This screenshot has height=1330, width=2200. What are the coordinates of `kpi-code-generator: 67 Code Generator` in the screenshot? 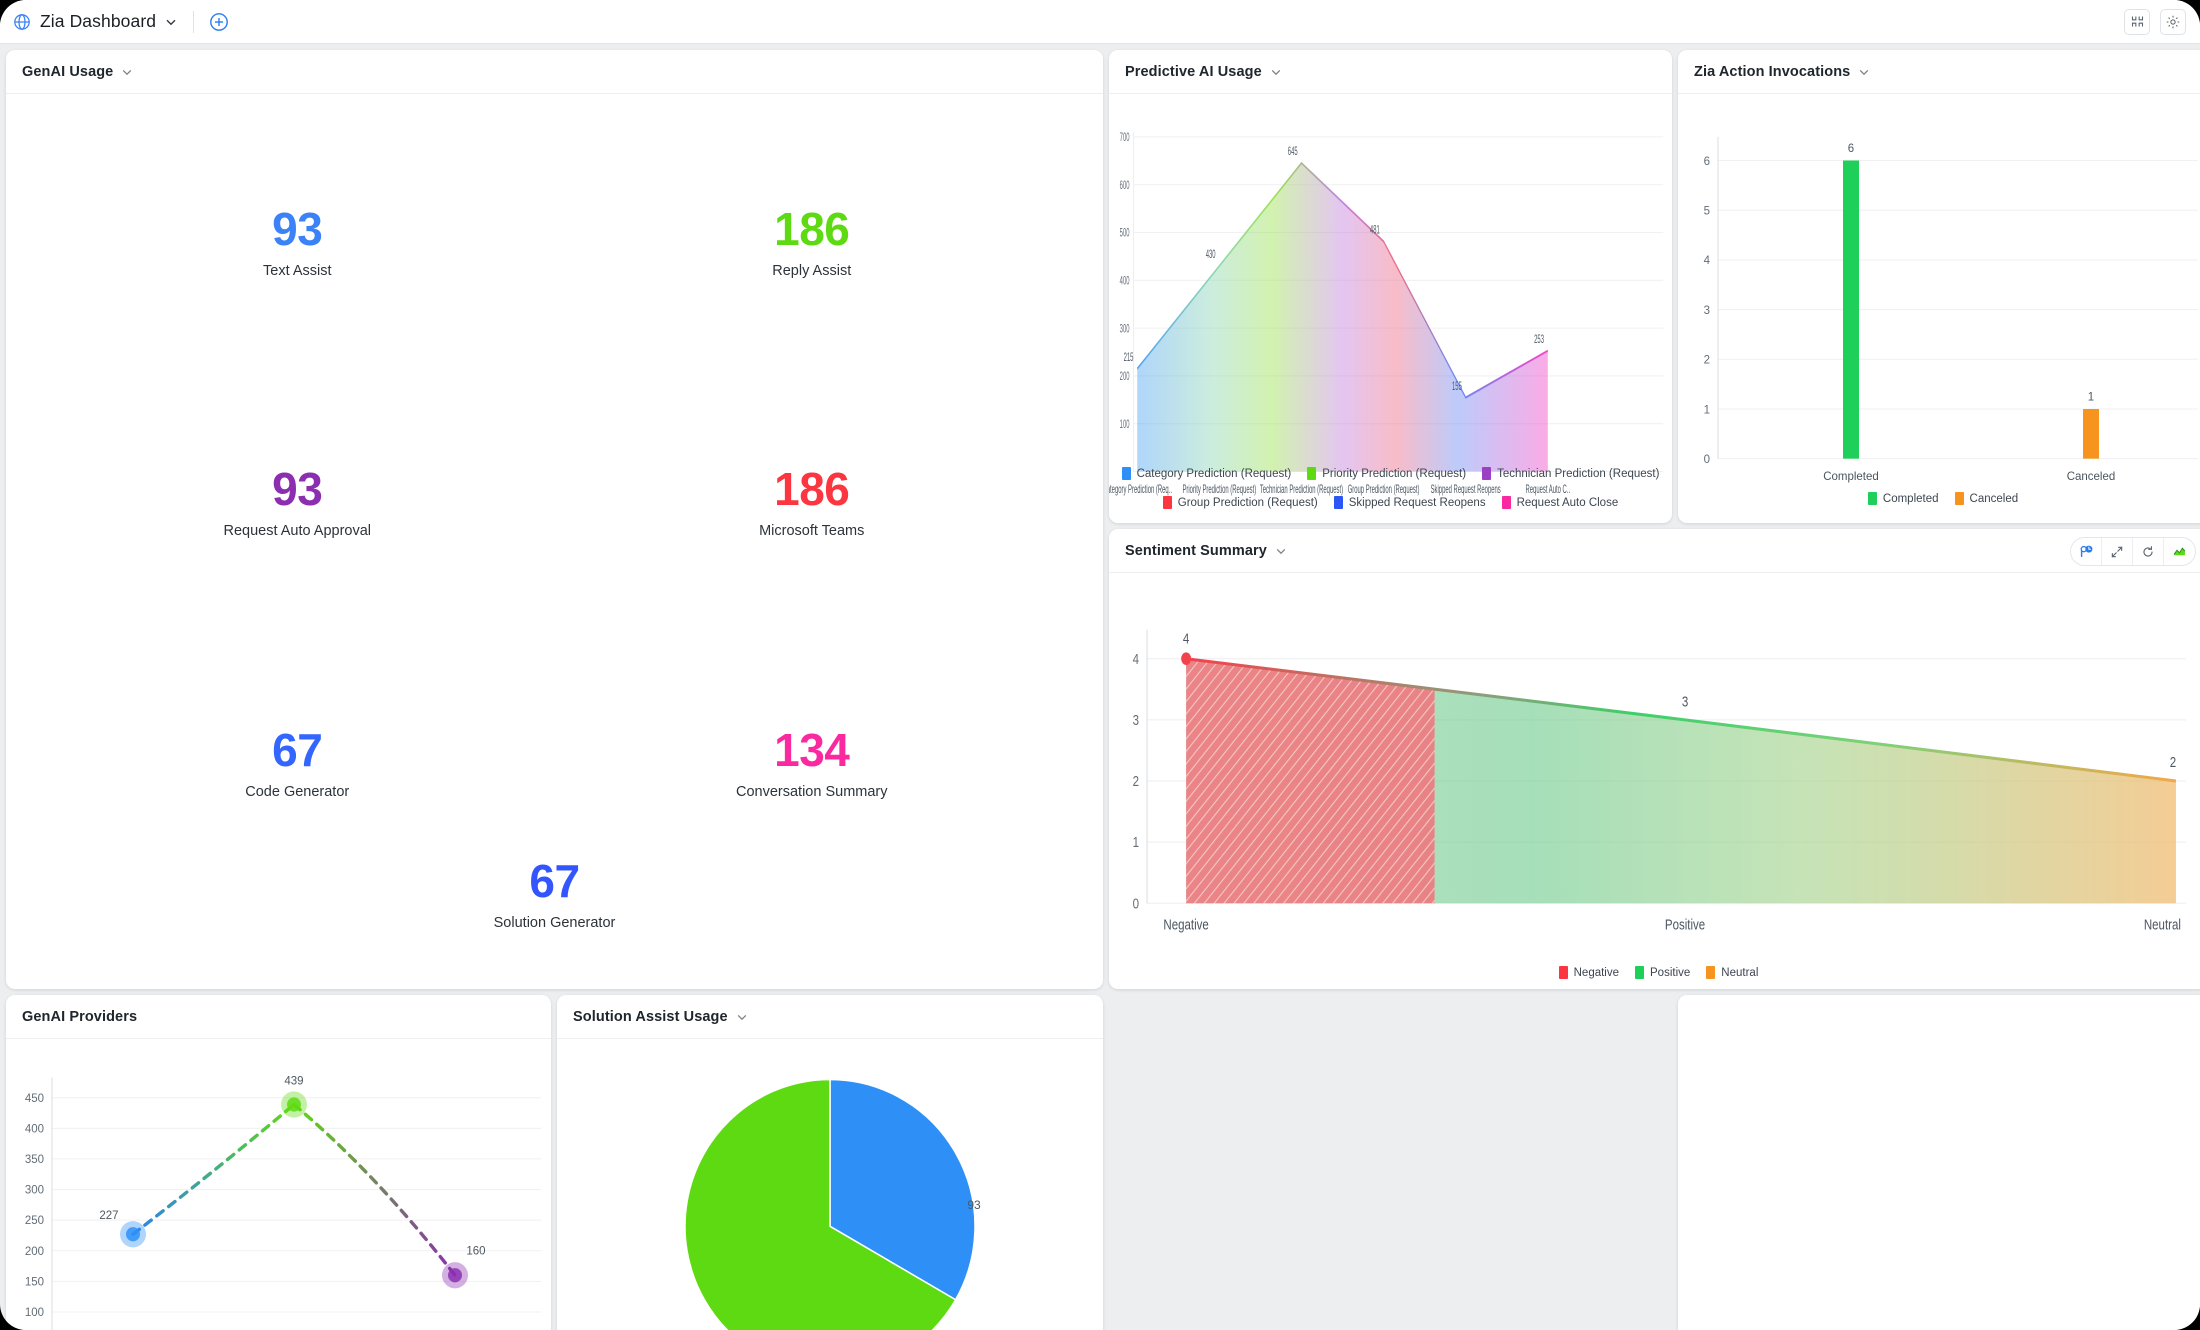 It's located at (297, 763).